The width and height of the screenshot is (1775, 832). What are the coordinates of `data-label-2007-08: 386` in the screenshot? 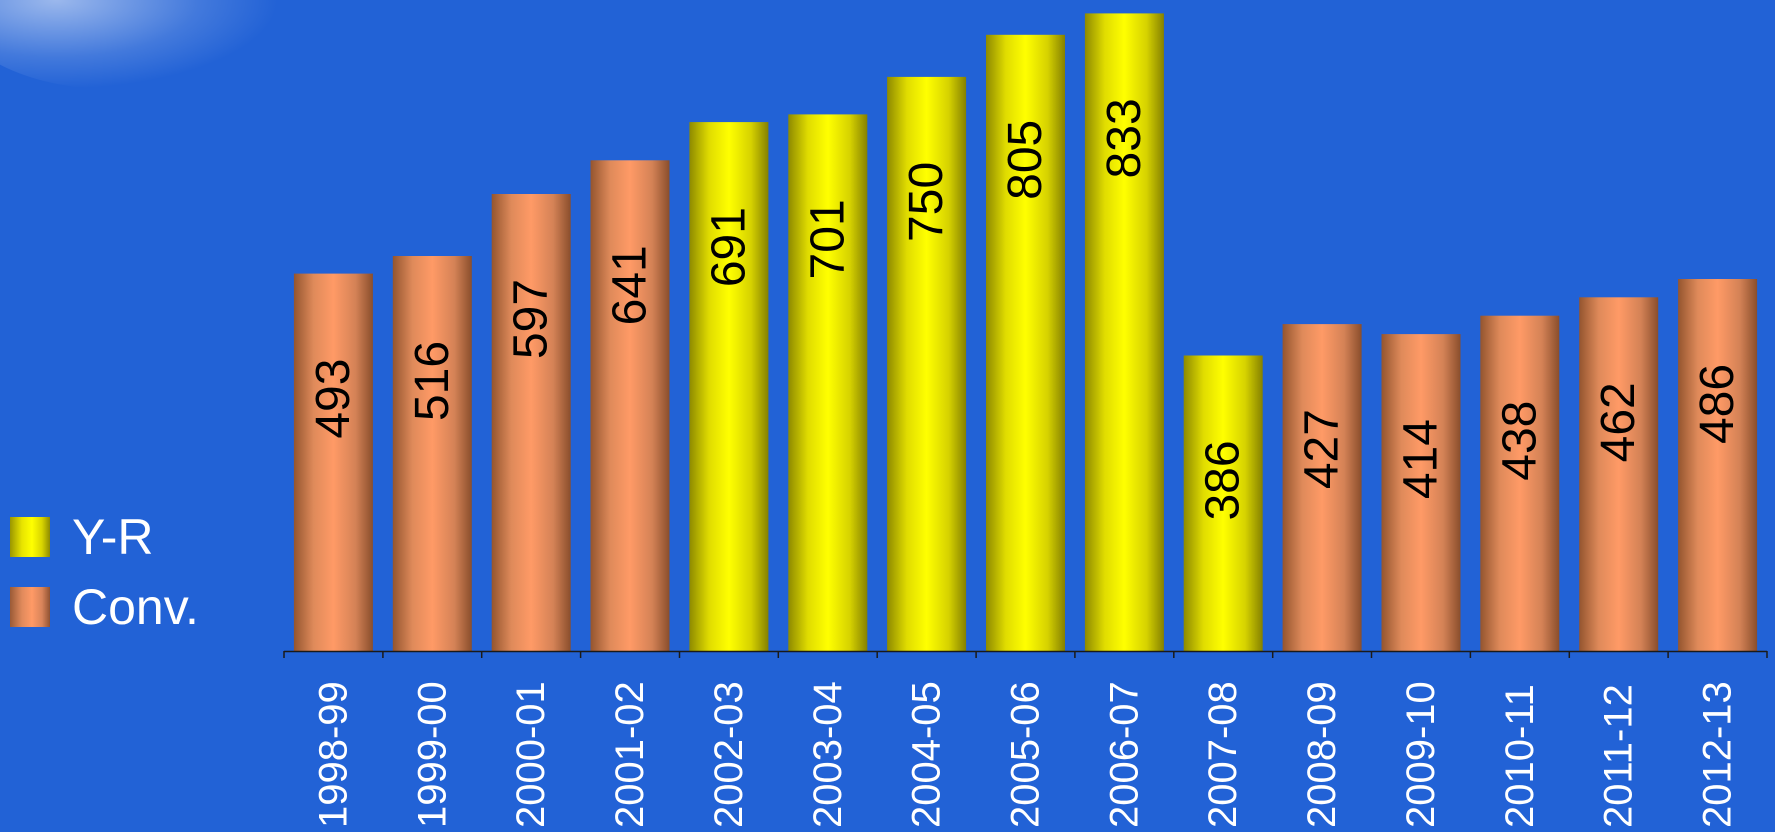 It's located at (1223, 480).